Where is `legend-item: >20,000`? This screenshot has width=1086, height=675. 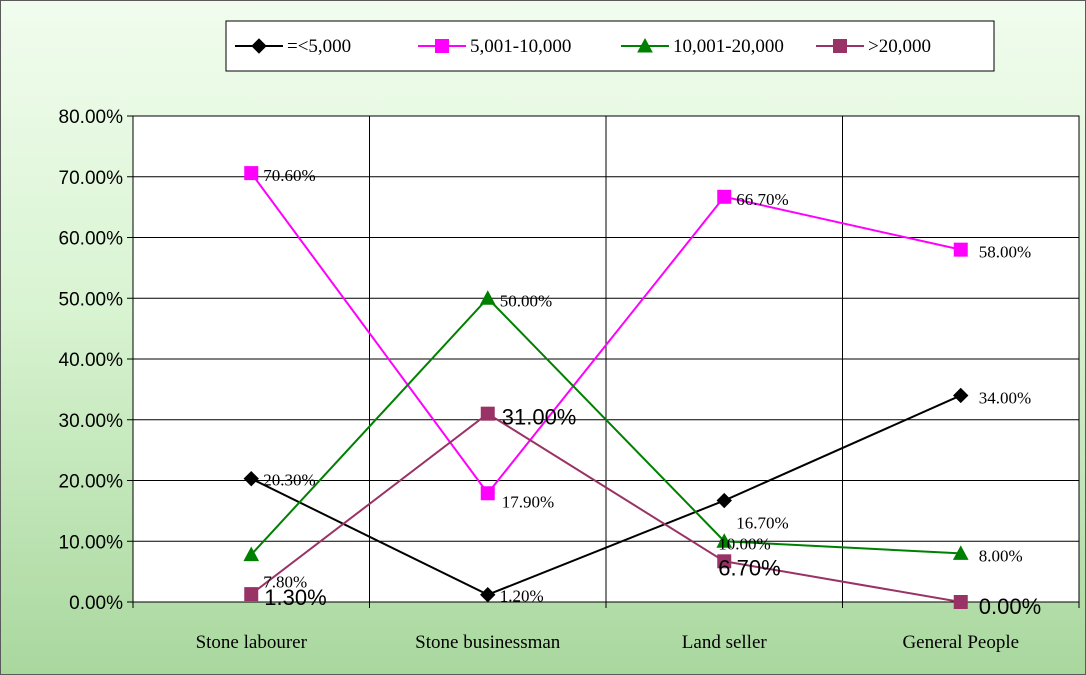 legend-item: >20,000 is located at coordinates (873, 46).